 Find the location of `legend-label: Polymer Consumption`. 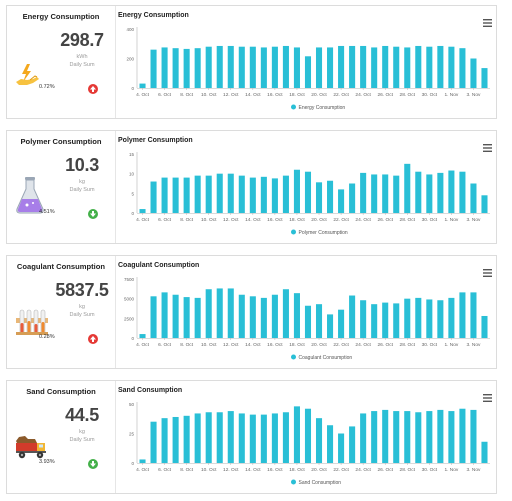

legend-label: Polymer Consumption is located at coordinates (323, 233).